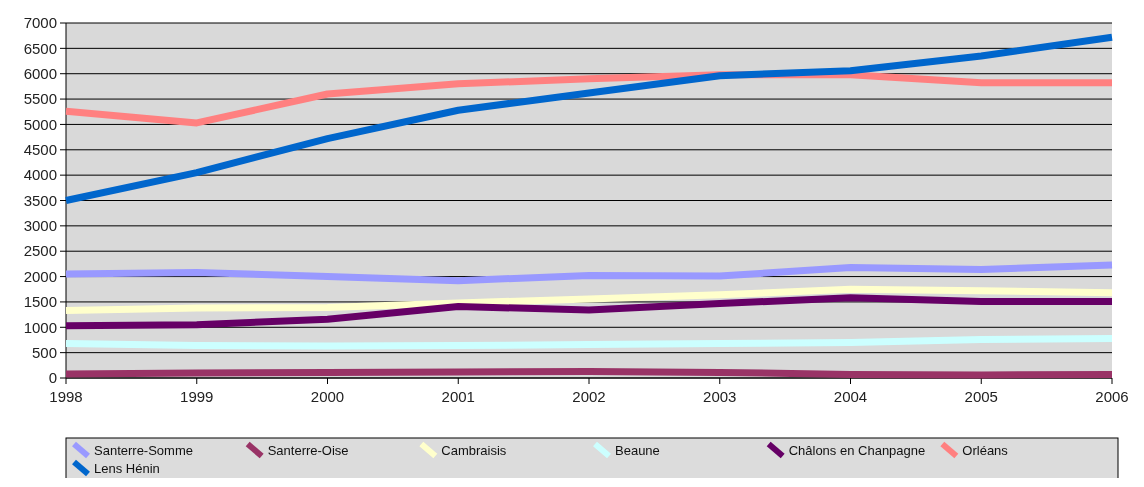 Image resolution: width=1144 pixels, height=487 pixels. What do you see at coordinates (637, 450) in the screenshot?
I see `legend-label: Beaune` at bounding box center [637, 450].